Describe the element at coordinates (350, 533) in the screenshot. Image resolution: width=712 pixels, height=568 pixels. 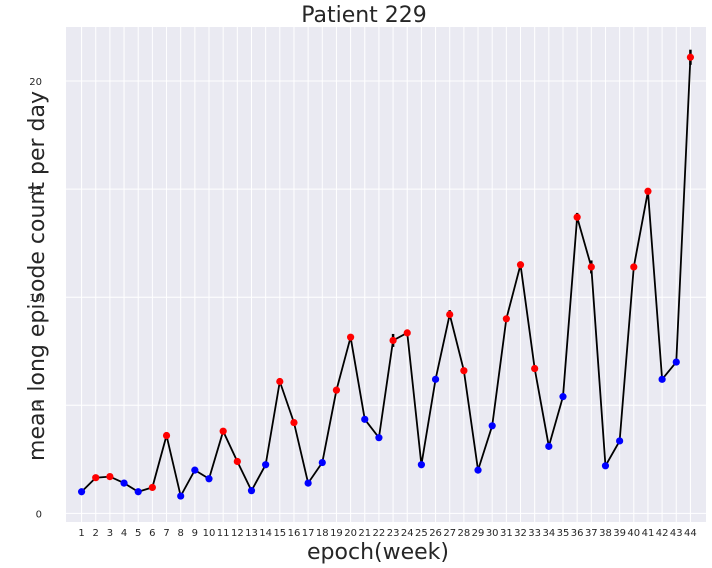
I see `x-tick-label: 20` at that location.